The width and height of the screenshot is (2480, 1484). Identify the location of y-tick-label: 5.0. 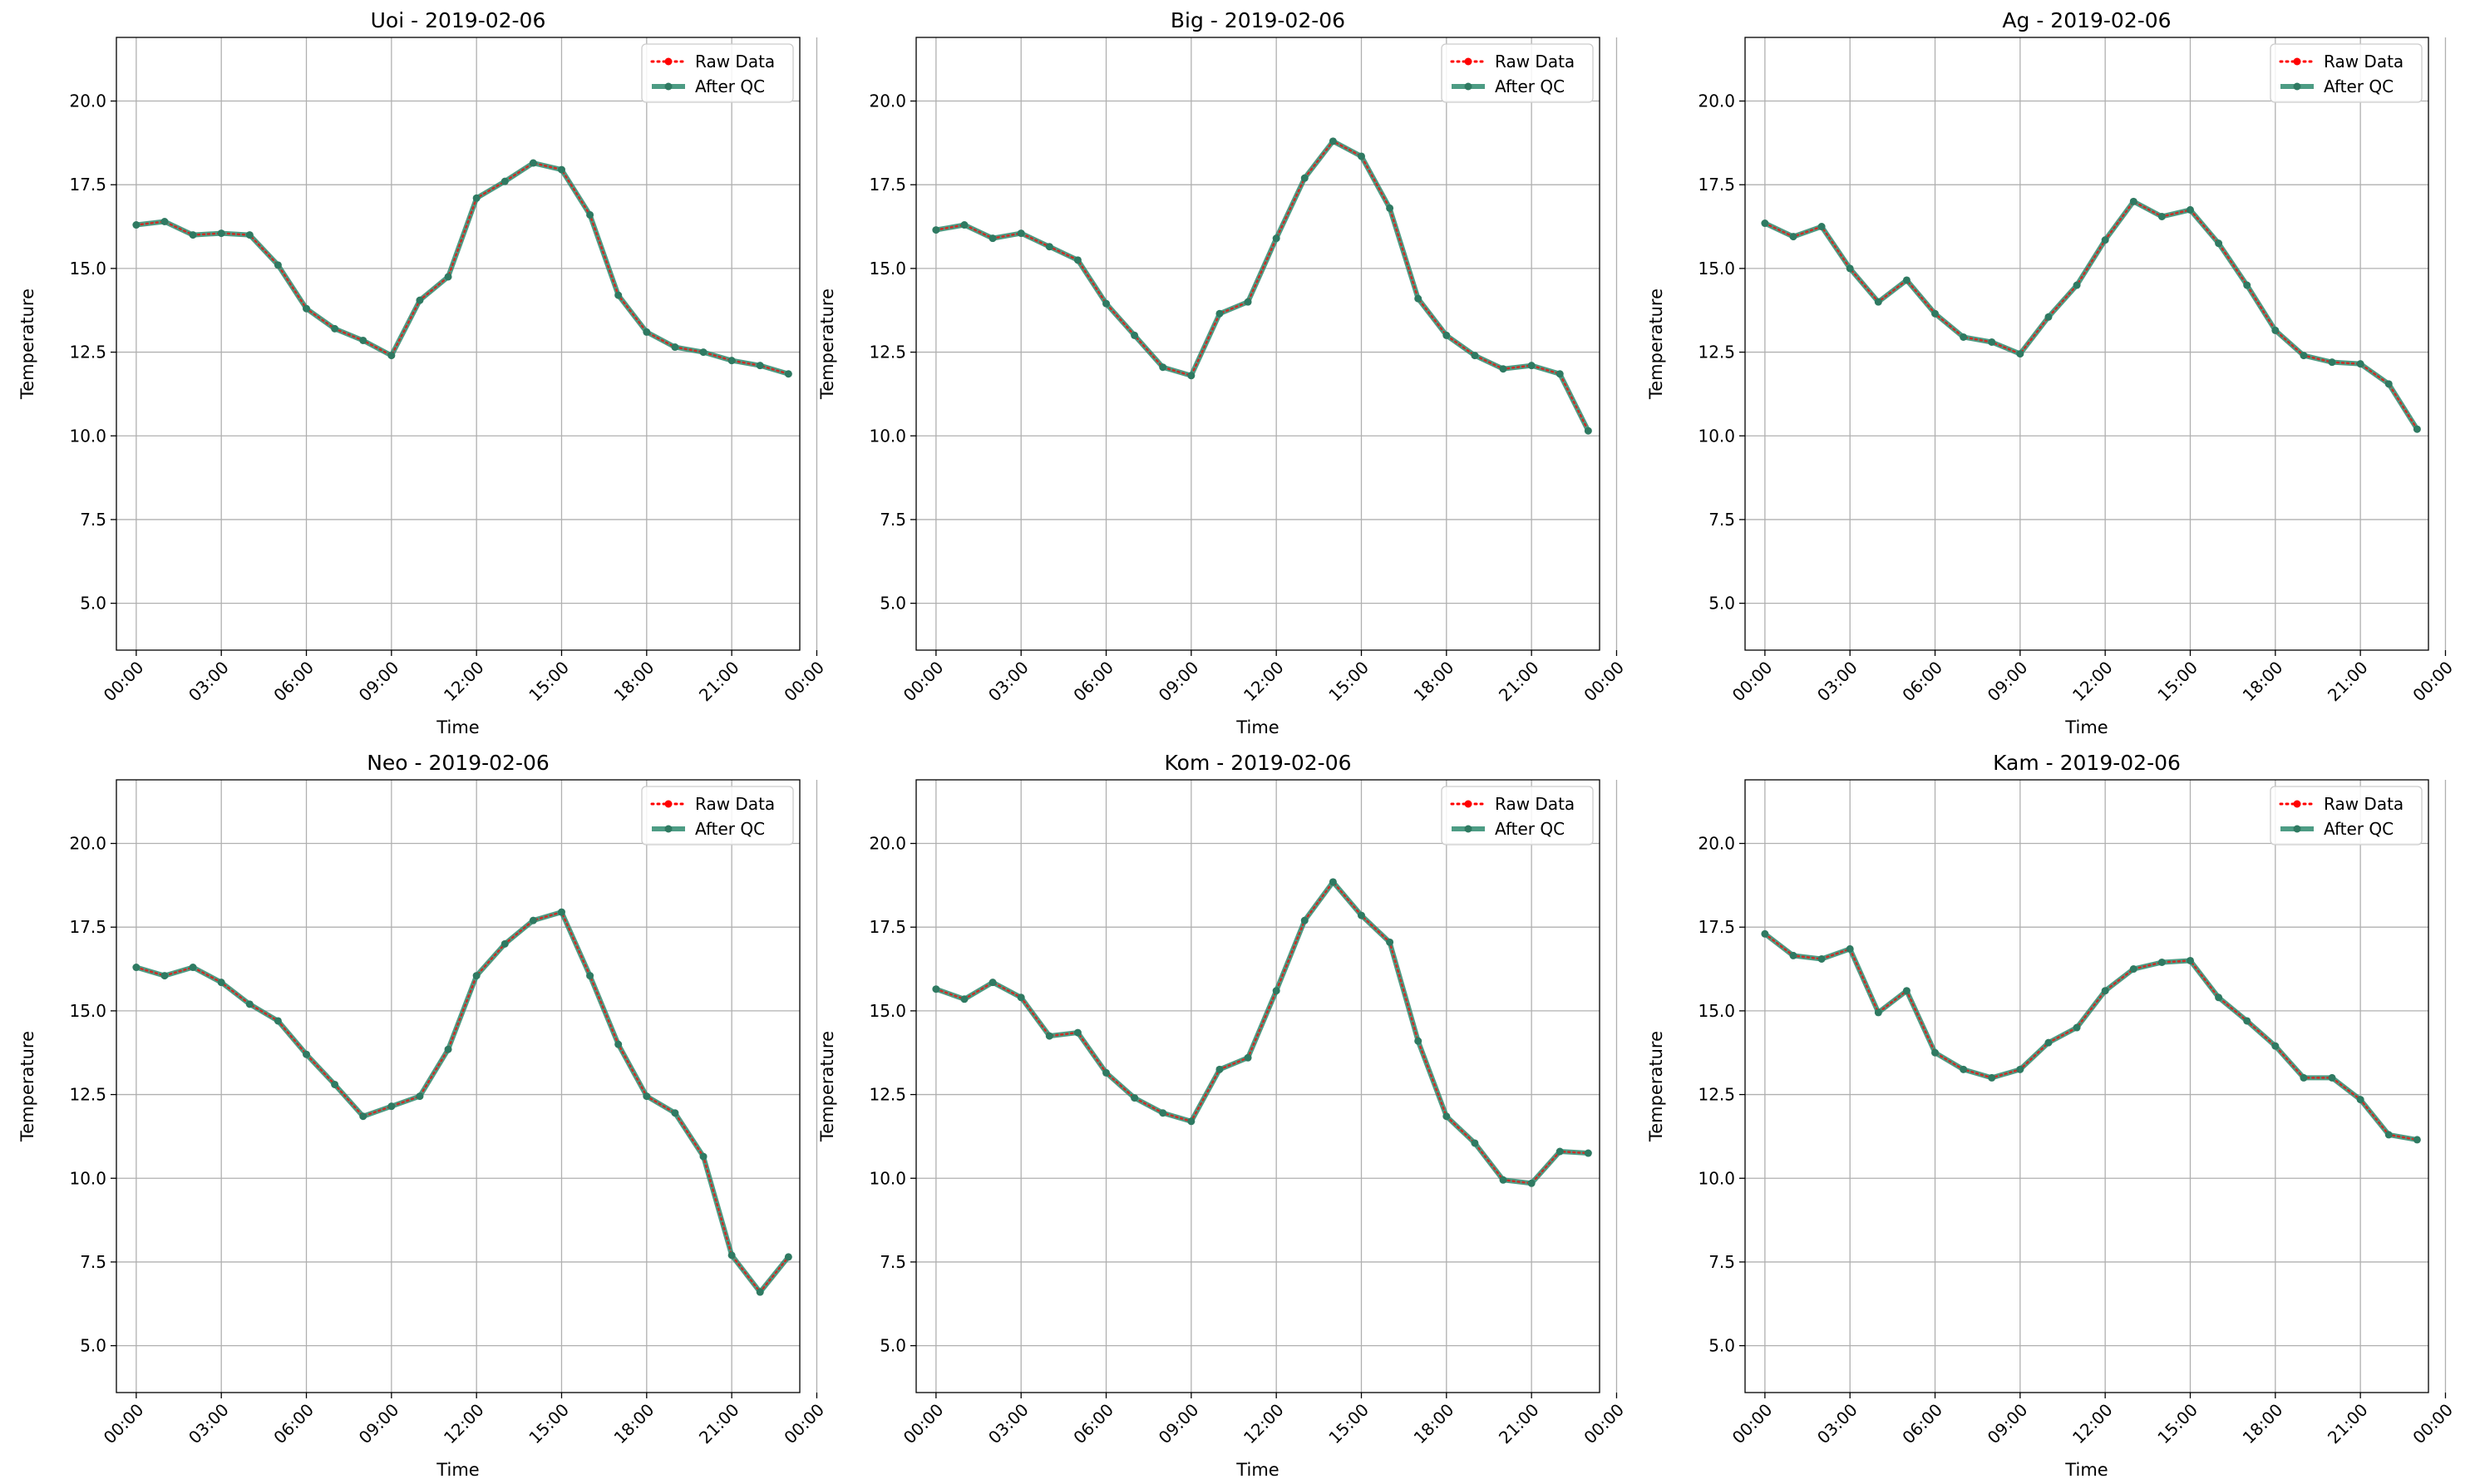
(1722, 1346).